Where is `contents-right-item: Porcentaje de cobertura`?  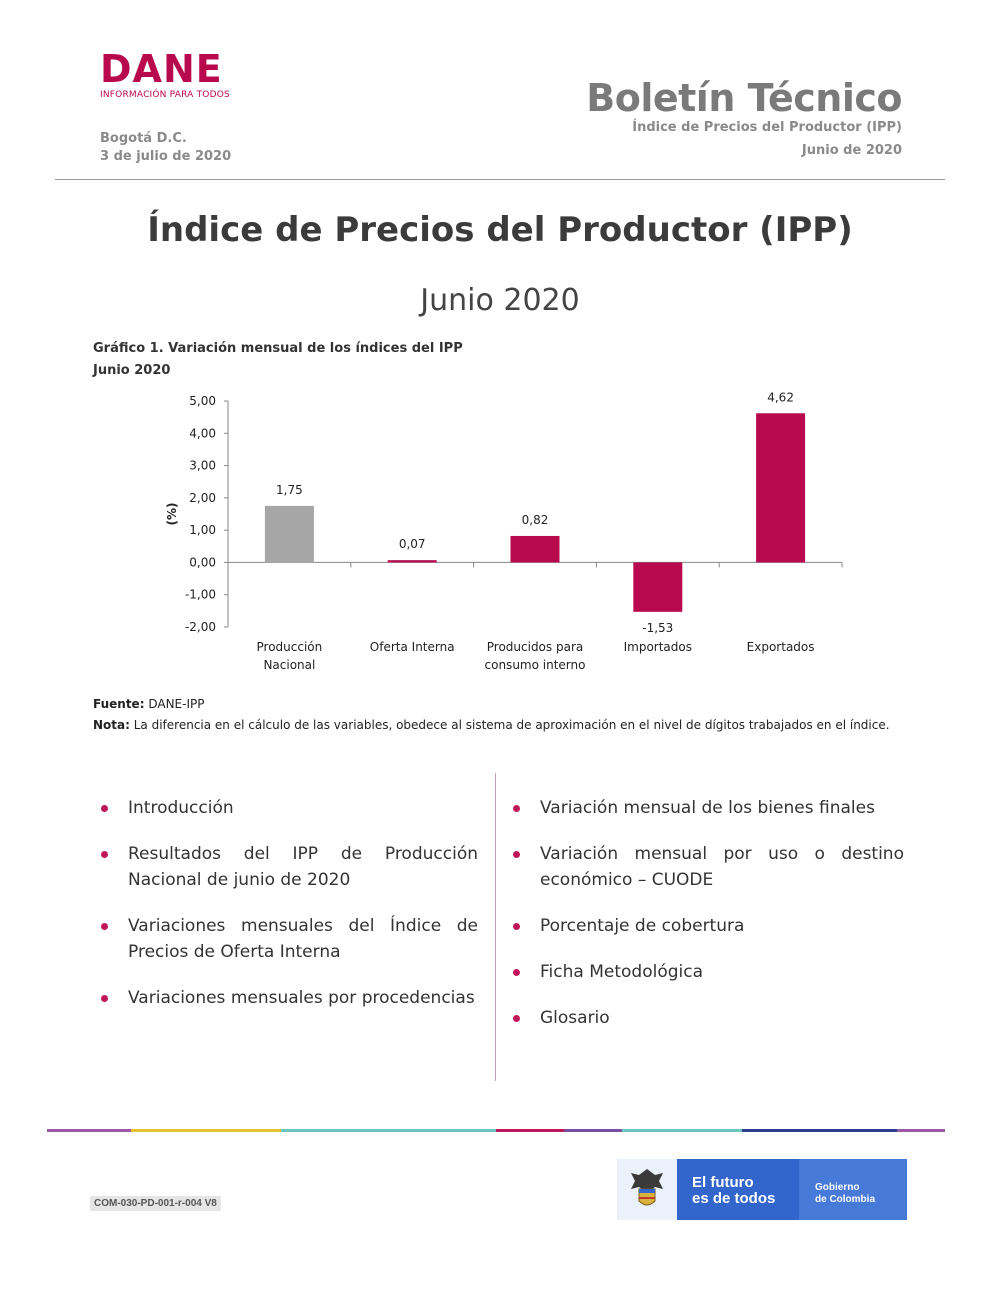 contents-right-item: Porcentaje de cobertura is located at coordinates (708, 926).